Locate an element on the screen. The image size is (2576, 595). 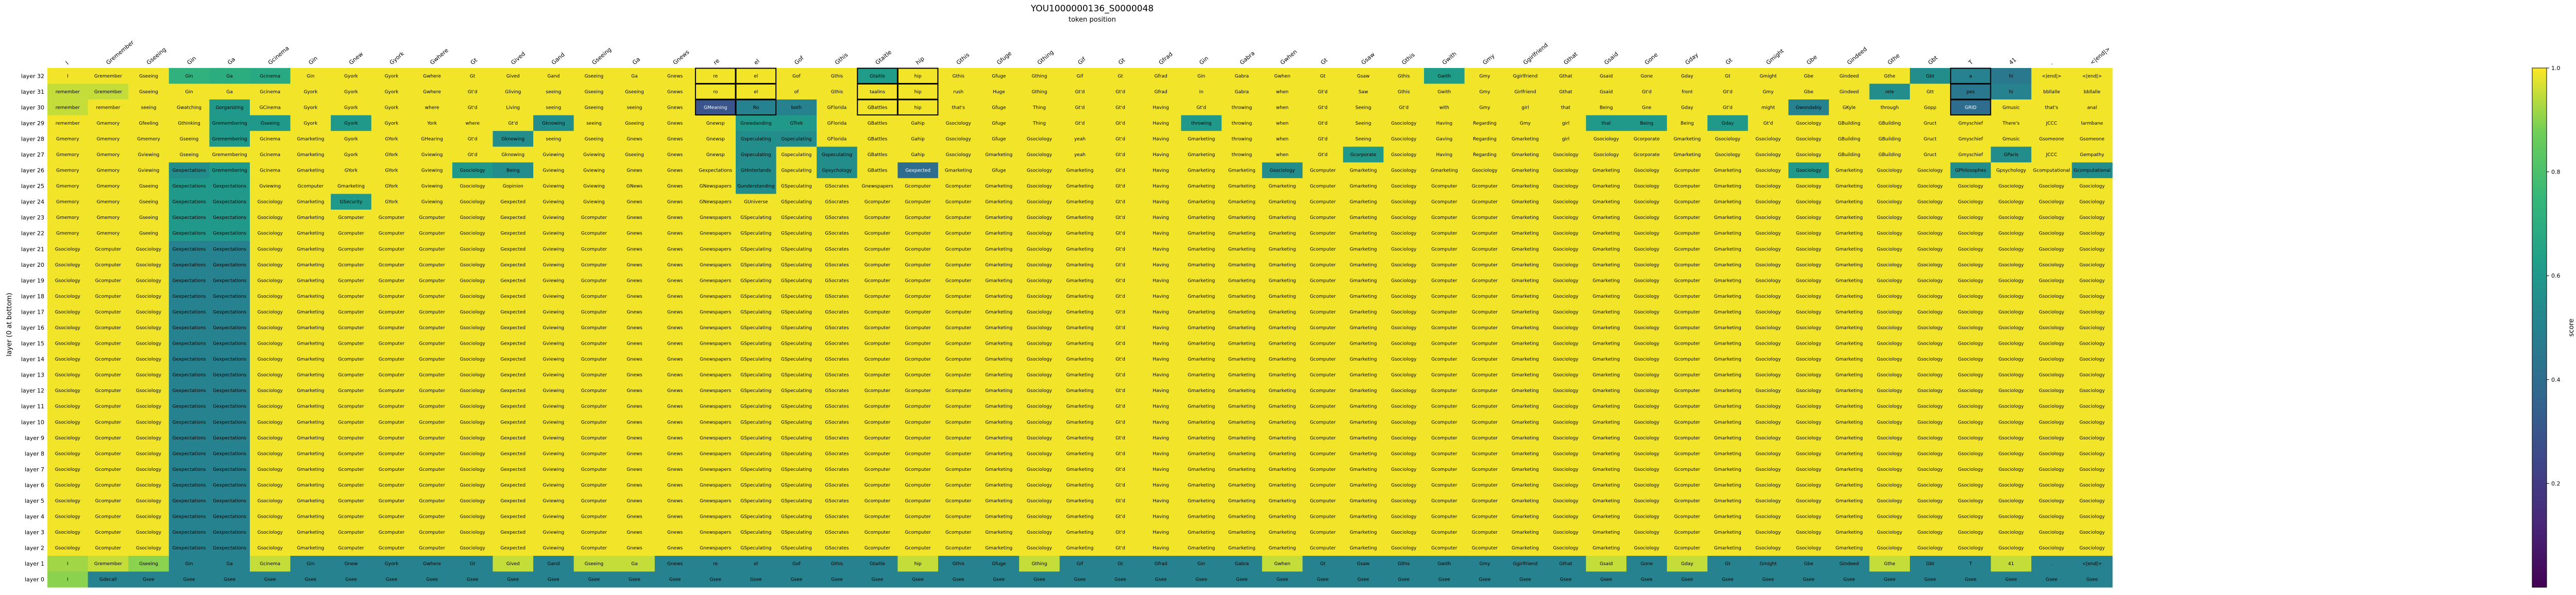
cell-label: both is located at coordinates (796, 107).